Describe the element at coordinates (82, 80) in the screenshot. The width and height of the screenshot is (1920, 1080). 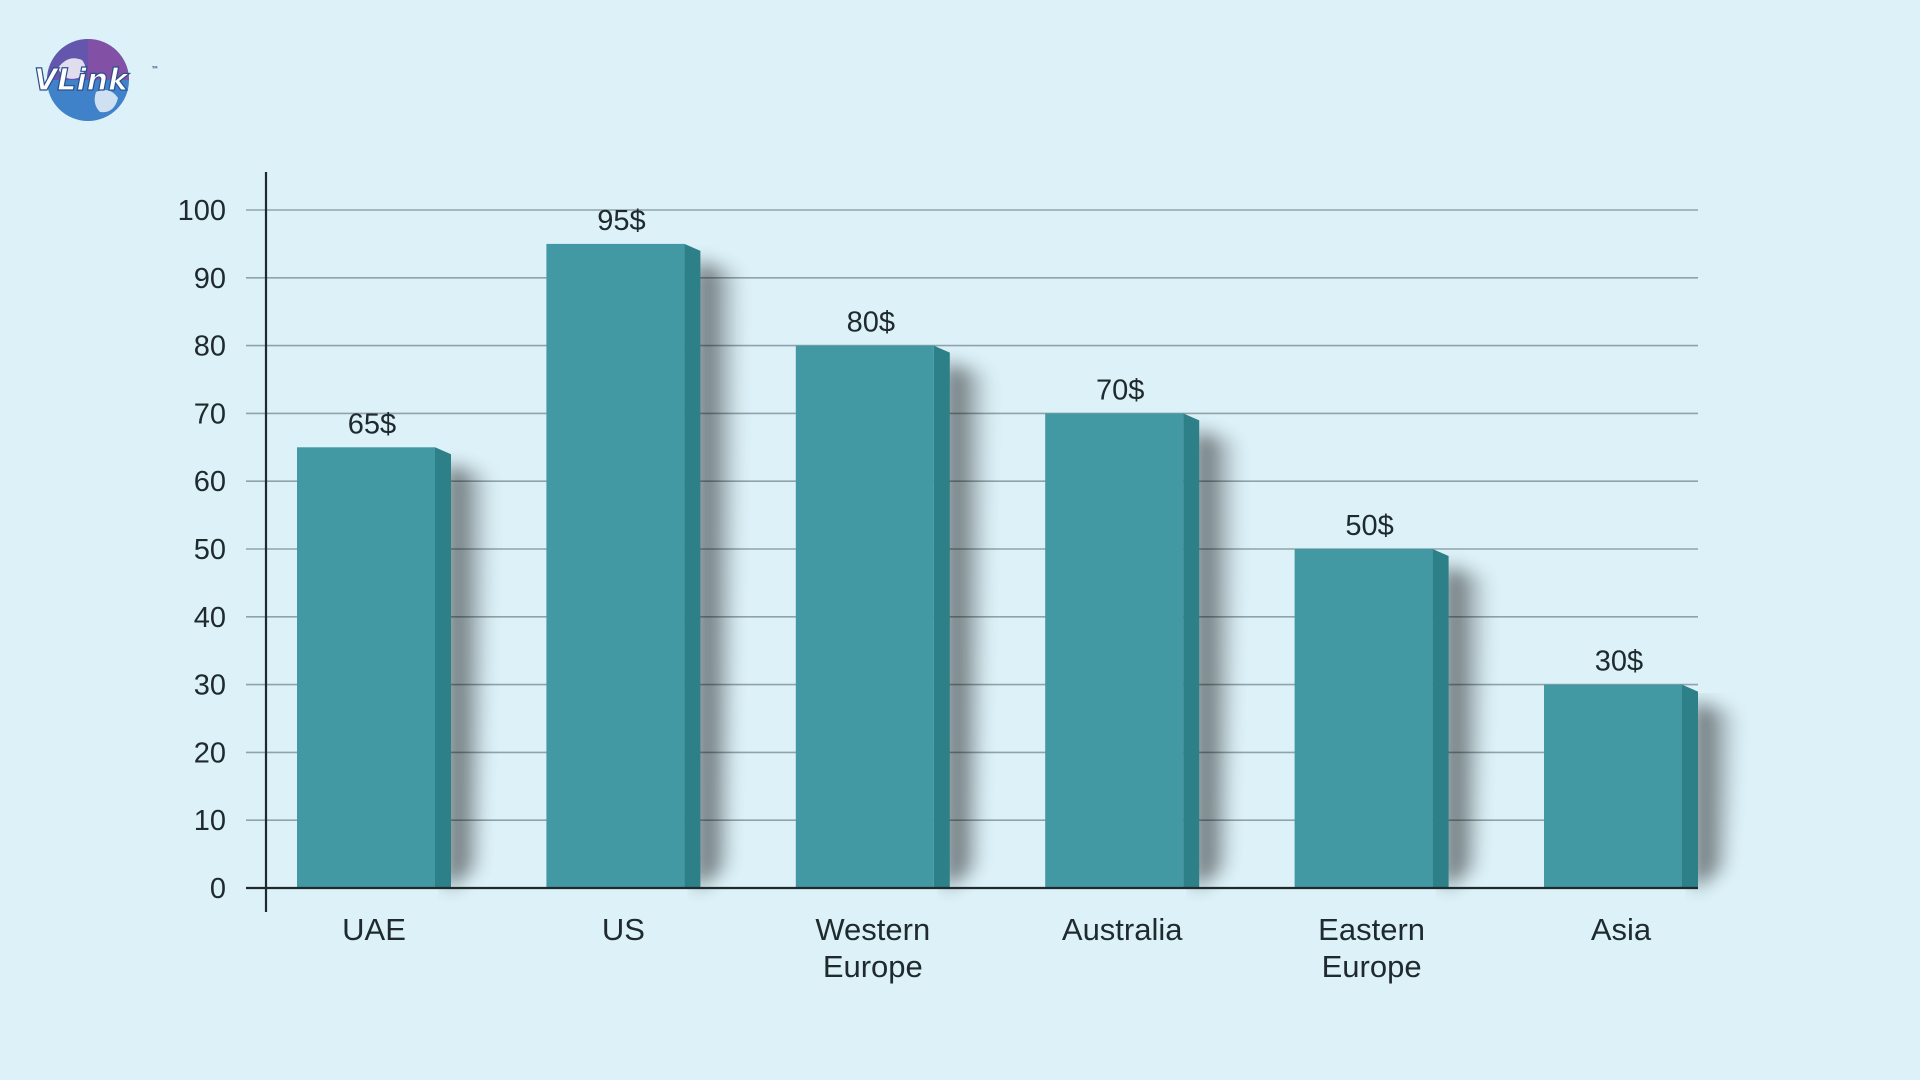
I see `logo-text: VLink` at that location.